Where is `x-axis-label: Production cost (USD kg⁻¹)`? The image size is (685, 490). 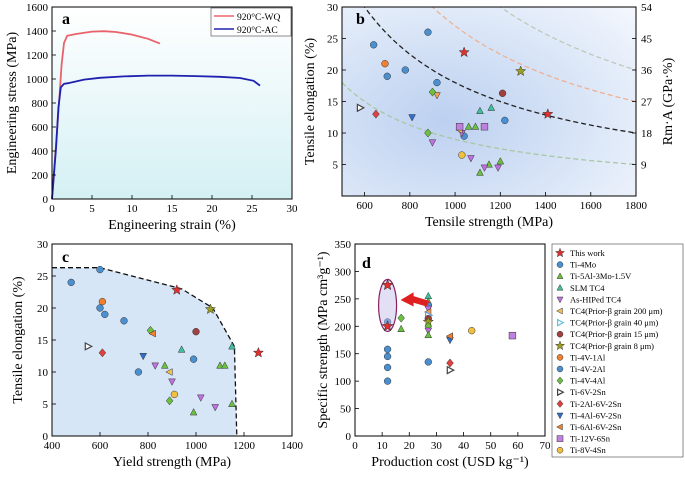
x-axis-label: Production cost (USD kg⁻¹) is located at coordinates (450, 462).